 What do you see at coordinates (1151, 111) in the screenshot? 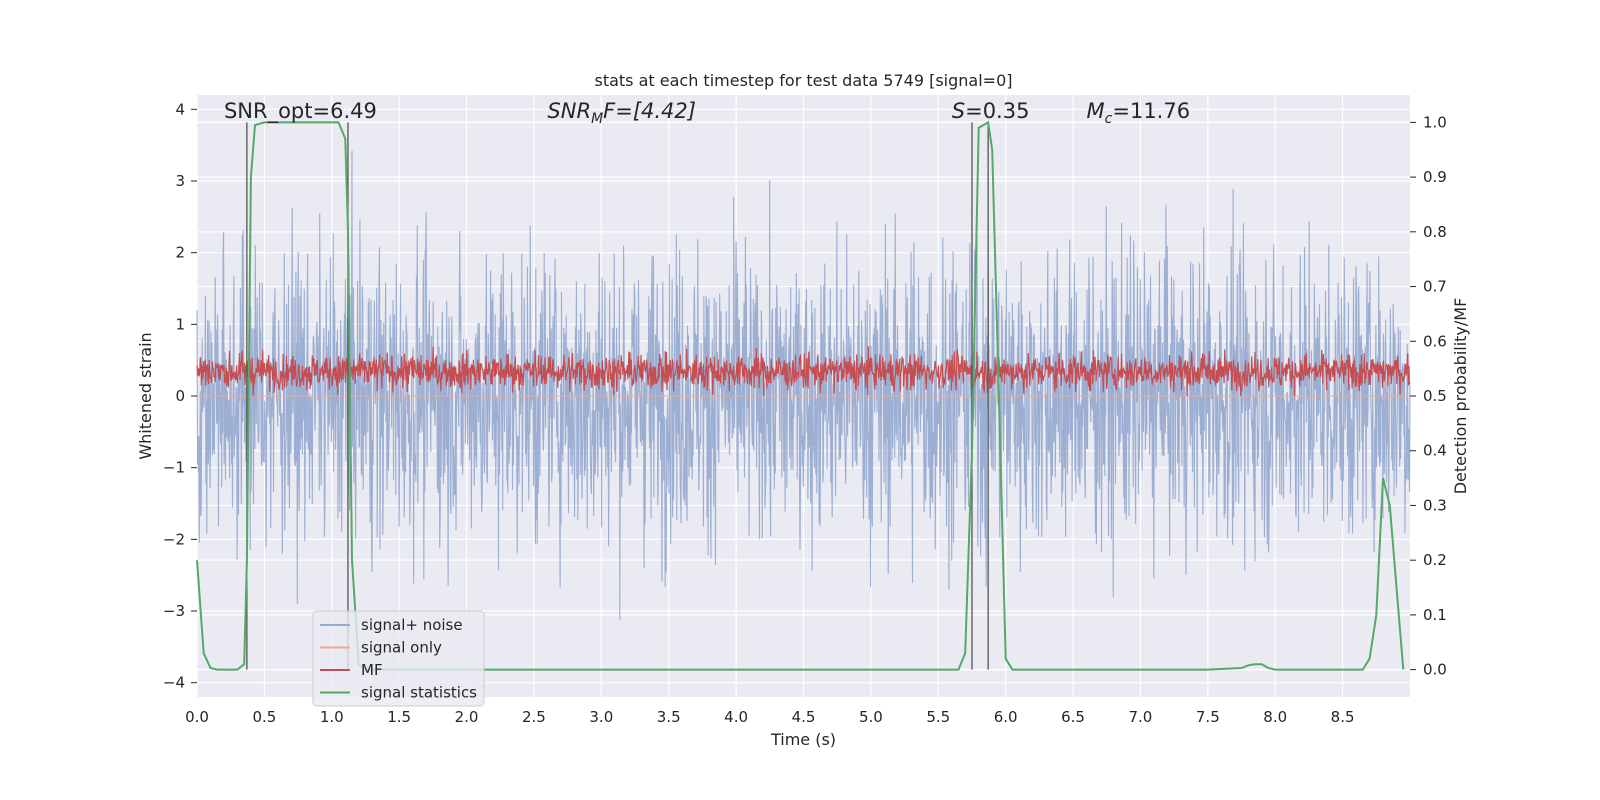
I see `annotation-mc-rest: =11.76` at bounding box center [1151, 111].